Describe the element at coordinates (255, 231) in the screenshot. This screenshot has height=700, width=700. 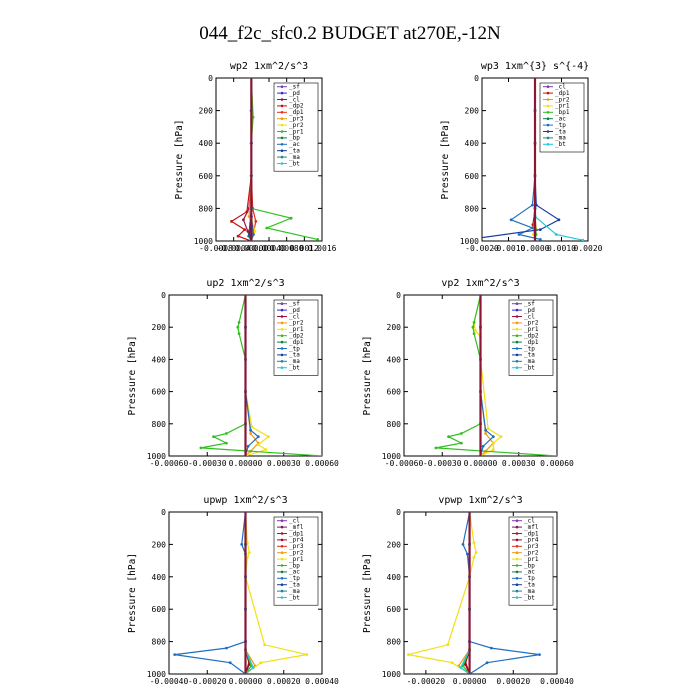
I see `series-point-pr2` at that location.